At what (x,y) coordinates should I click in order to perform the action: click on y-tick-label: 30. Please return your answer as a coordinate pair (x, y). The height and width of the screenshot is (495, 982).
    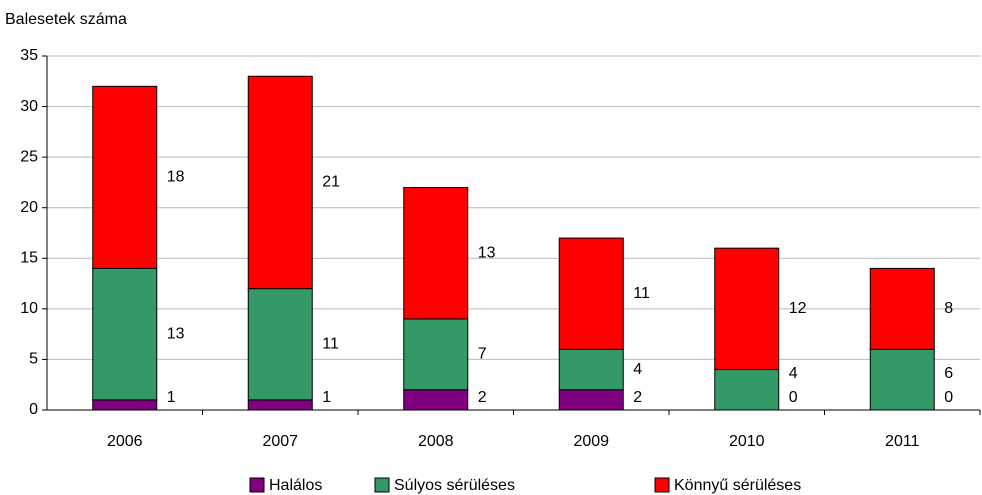
    Looking at the image, I should click on (29, 106).